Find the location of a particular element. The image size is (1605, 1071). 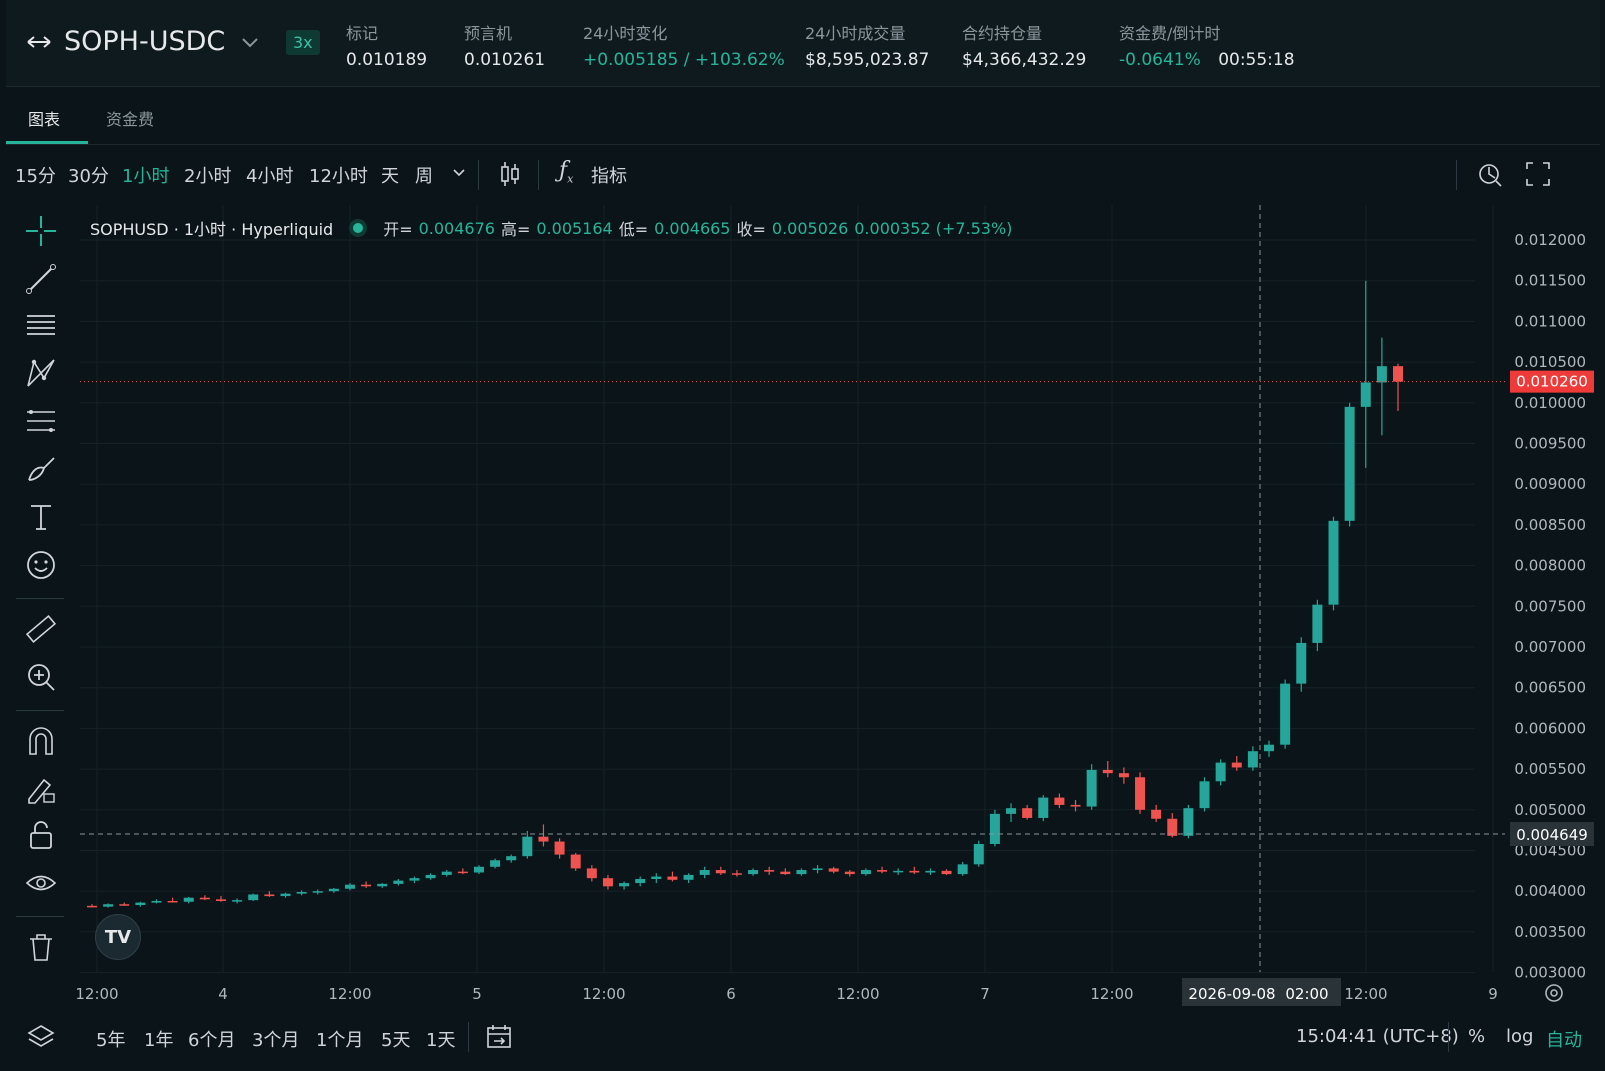

settings-icon is located at coordinates (1490, 174).